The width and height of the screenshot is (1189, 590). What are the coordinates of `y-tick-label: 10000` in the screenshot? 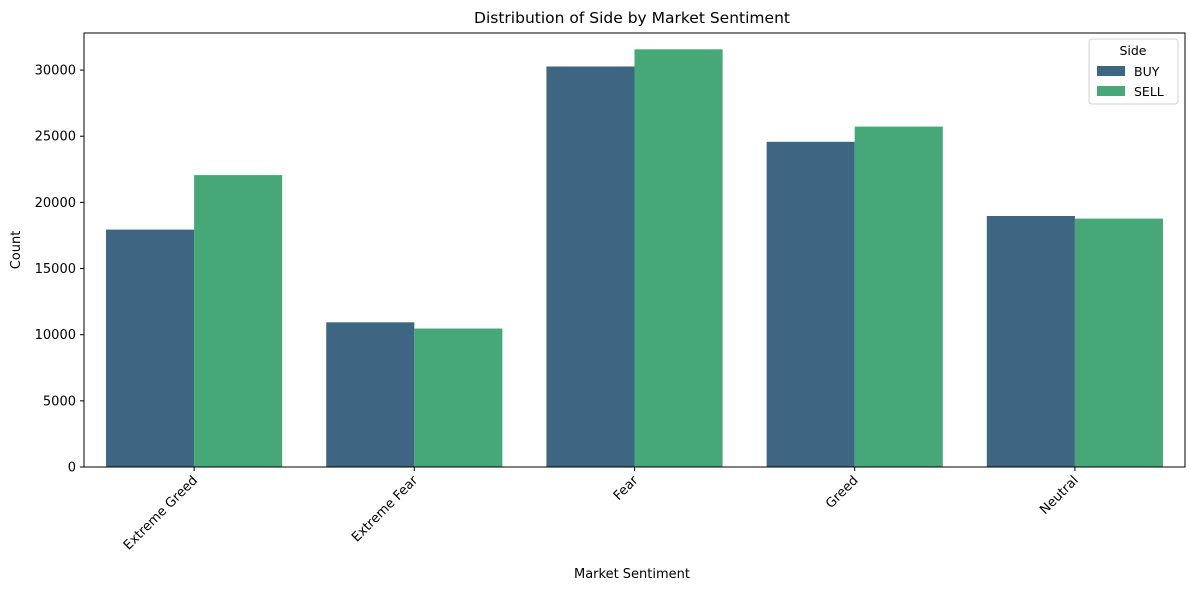 It's located at (55, 335).